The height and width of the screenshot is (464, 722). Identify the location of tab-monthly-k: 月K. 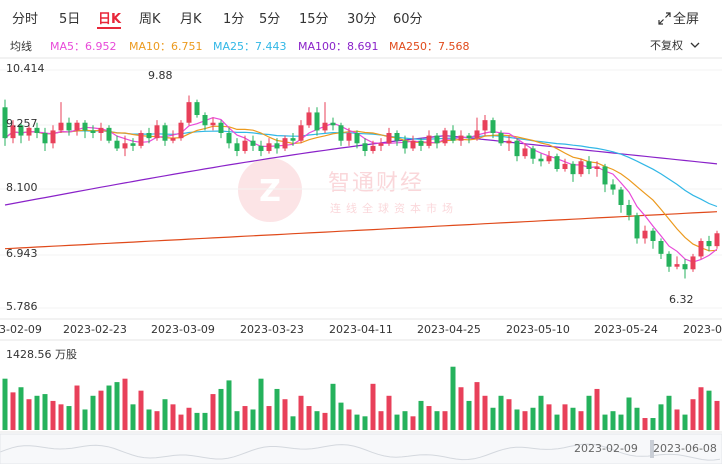
(191, 19).